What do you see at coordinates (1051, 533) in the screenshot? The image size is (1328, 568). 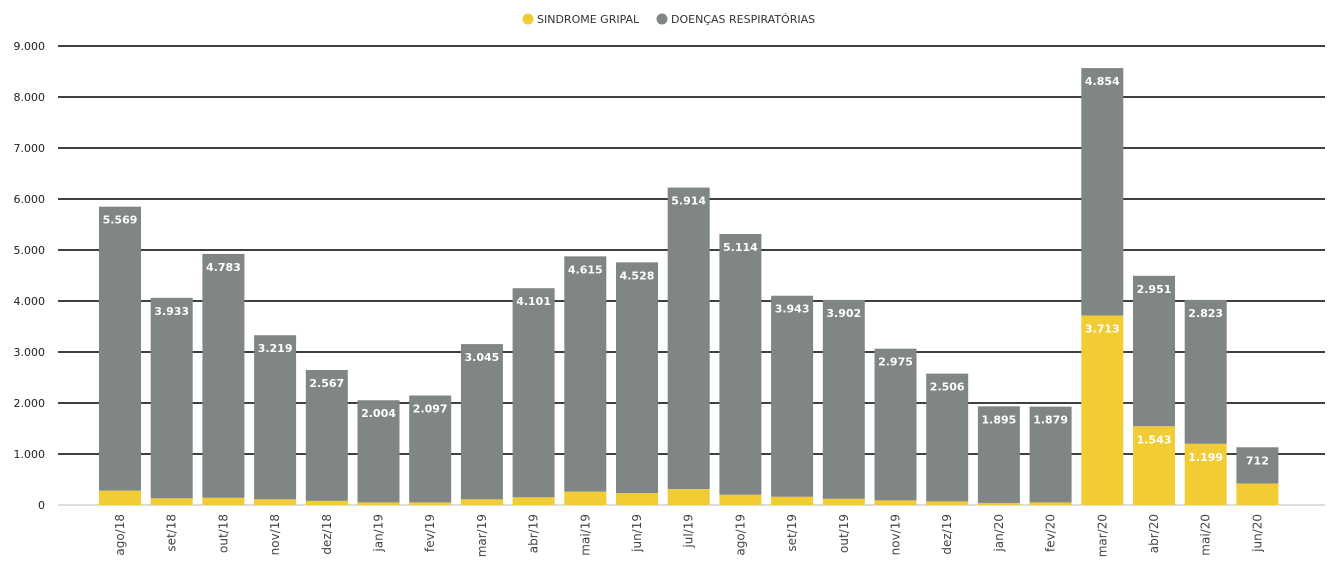 I see `x-tick-label: fev/20` at bounding box center [1051, 533].